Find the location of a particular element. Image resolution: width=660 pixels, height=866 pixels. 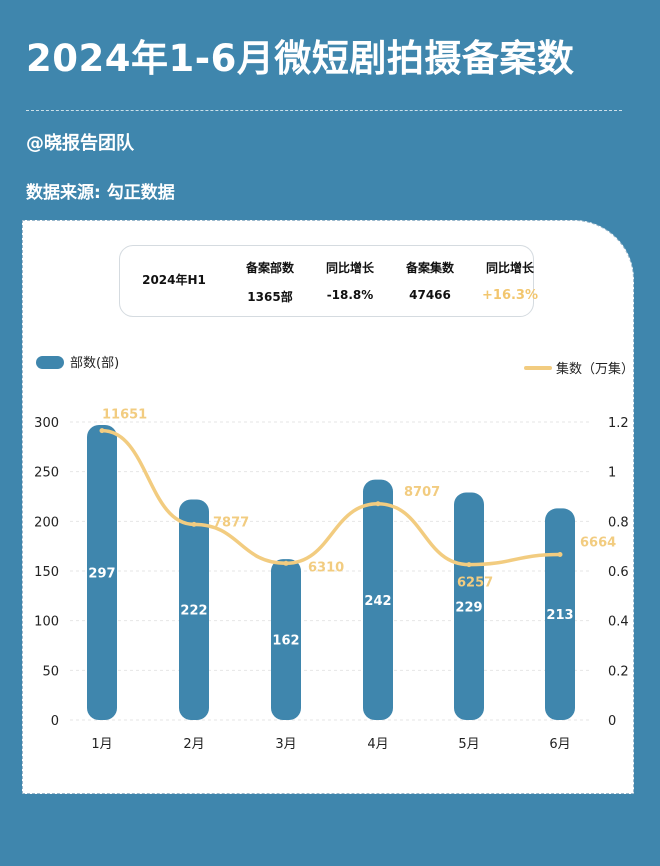

x-axis-tick-label: 6月 is located at coordinates (559, 744).